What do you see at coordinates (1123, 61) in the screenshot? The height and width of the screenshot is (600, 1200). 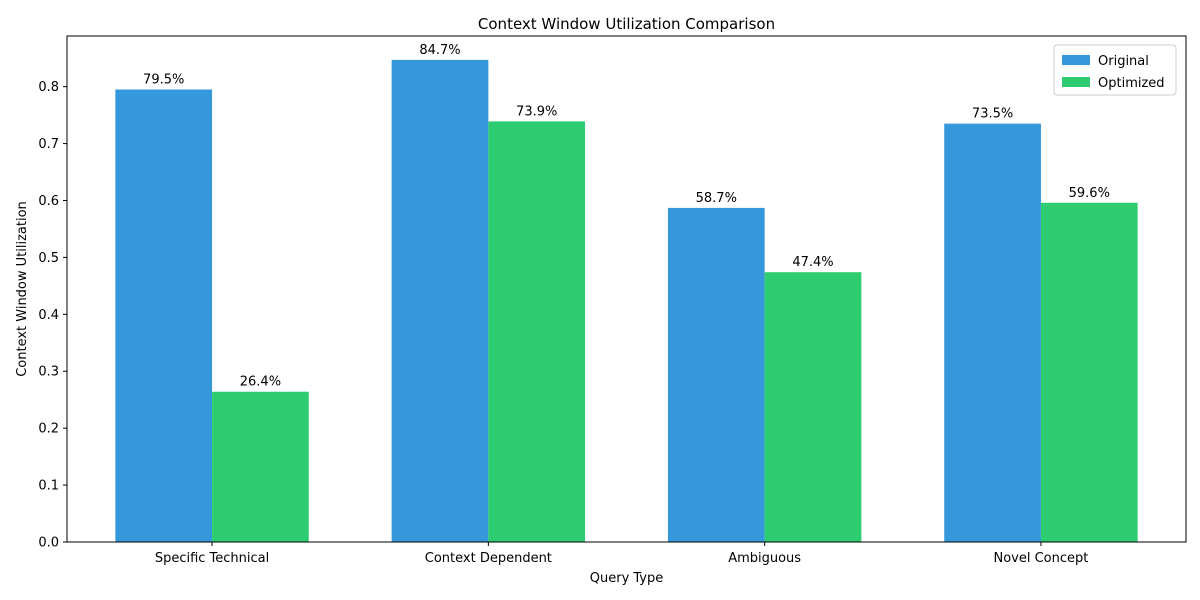 I see `legend-label-original: Original` at bounding box center [1123, 61].